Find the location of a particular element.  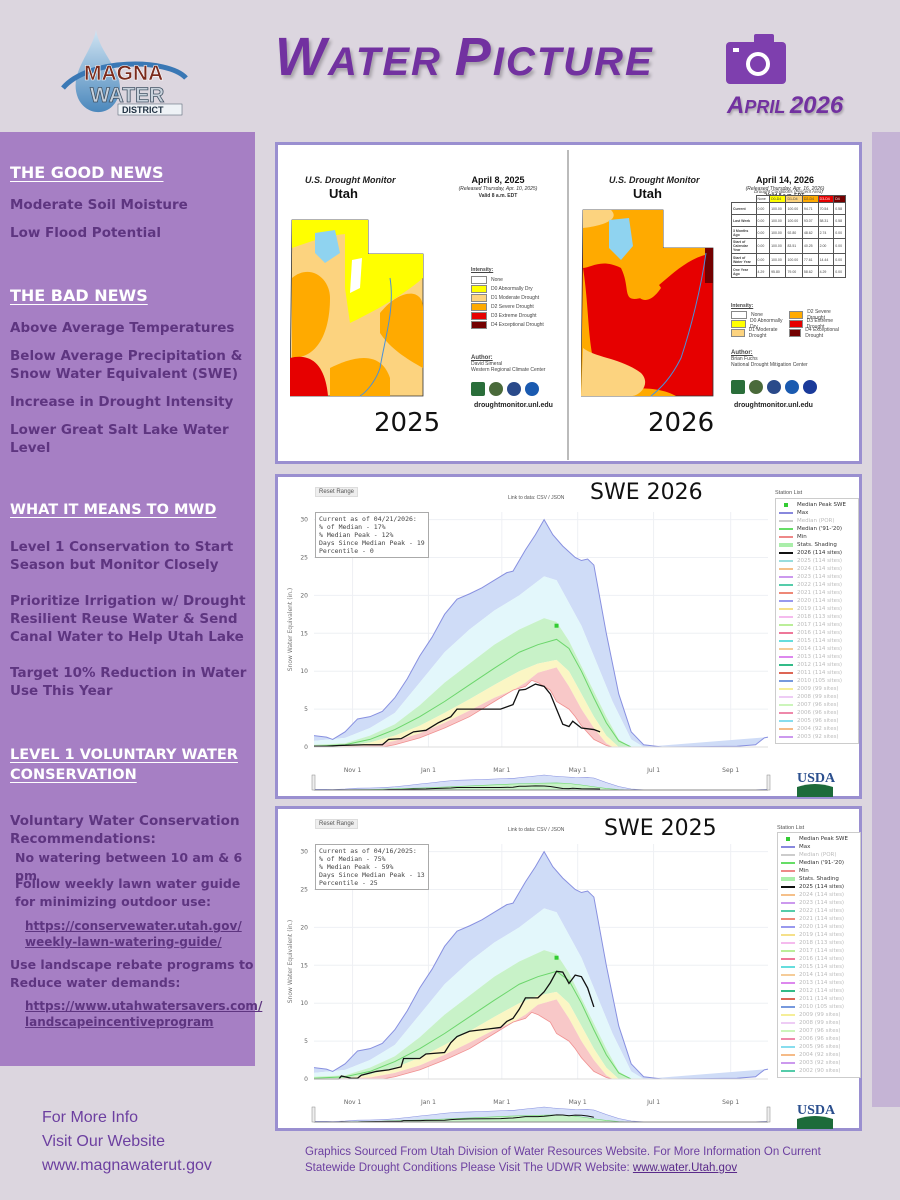

legend-label: Median ('91-'20) is located at coordinates (822, 863).